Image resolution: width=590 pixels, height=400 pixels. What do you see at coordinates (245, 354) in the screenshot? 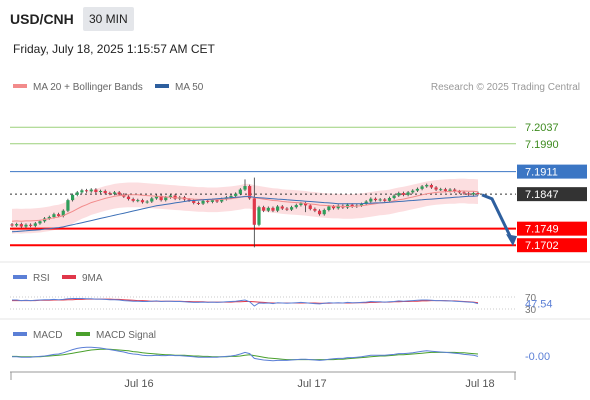
I see `macd-line` at bounding box center [245, 354].